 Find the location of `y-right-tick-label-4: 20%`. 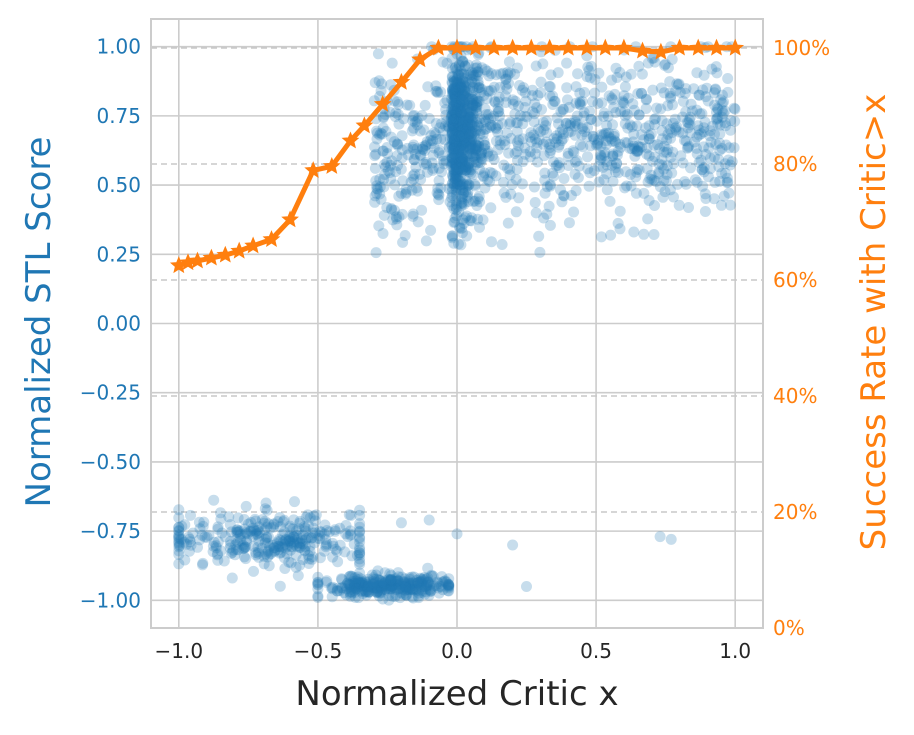

y-right-tick-label-4: 20% is located at coordinates (795, 512).